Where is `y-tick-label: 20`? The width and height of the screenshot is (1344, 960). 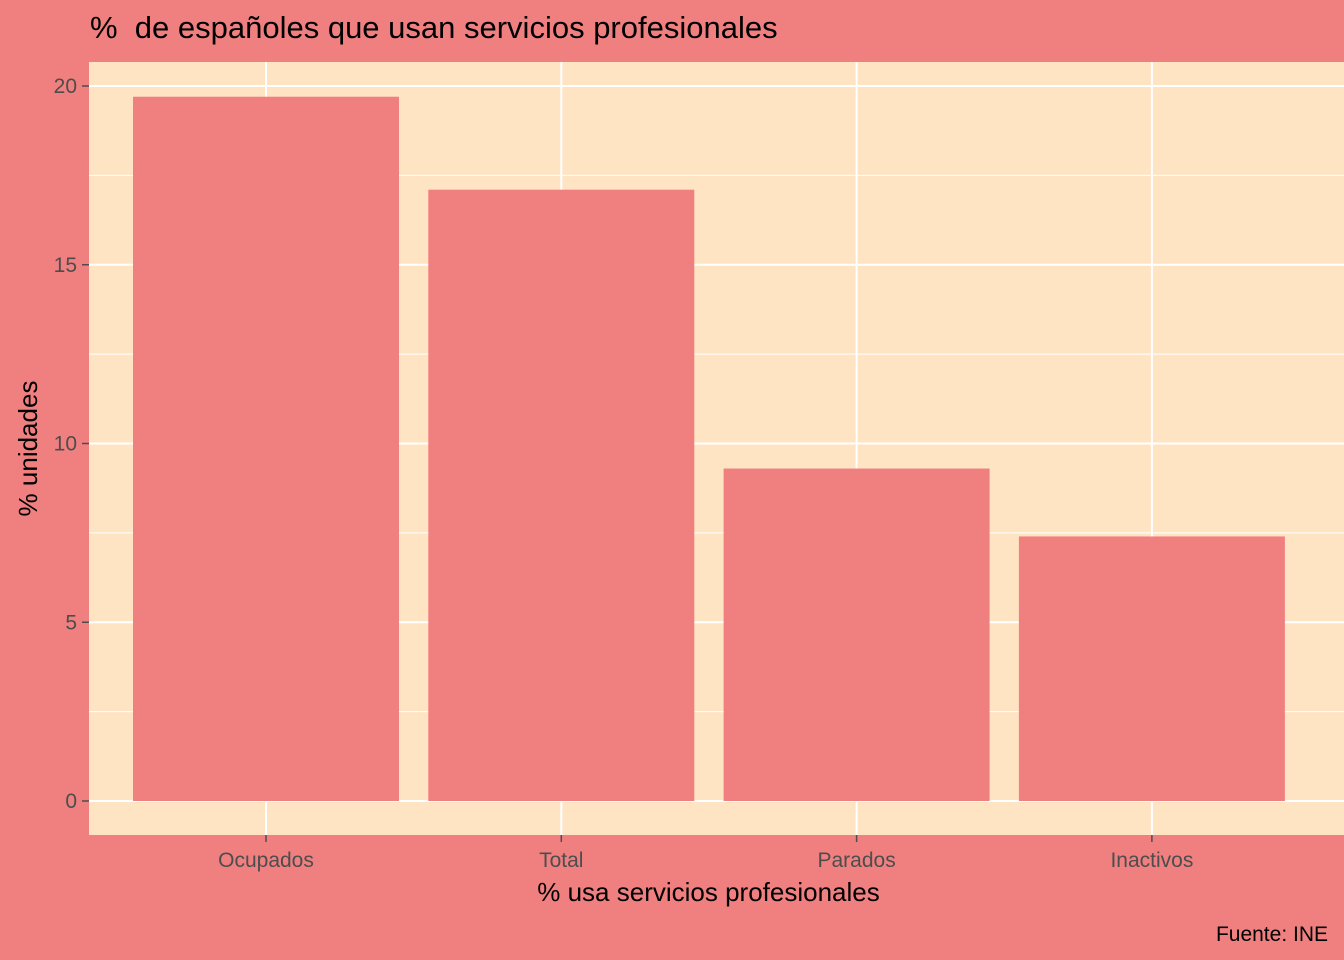
y-tick-label: 20 is located at coordinates (65, 86).